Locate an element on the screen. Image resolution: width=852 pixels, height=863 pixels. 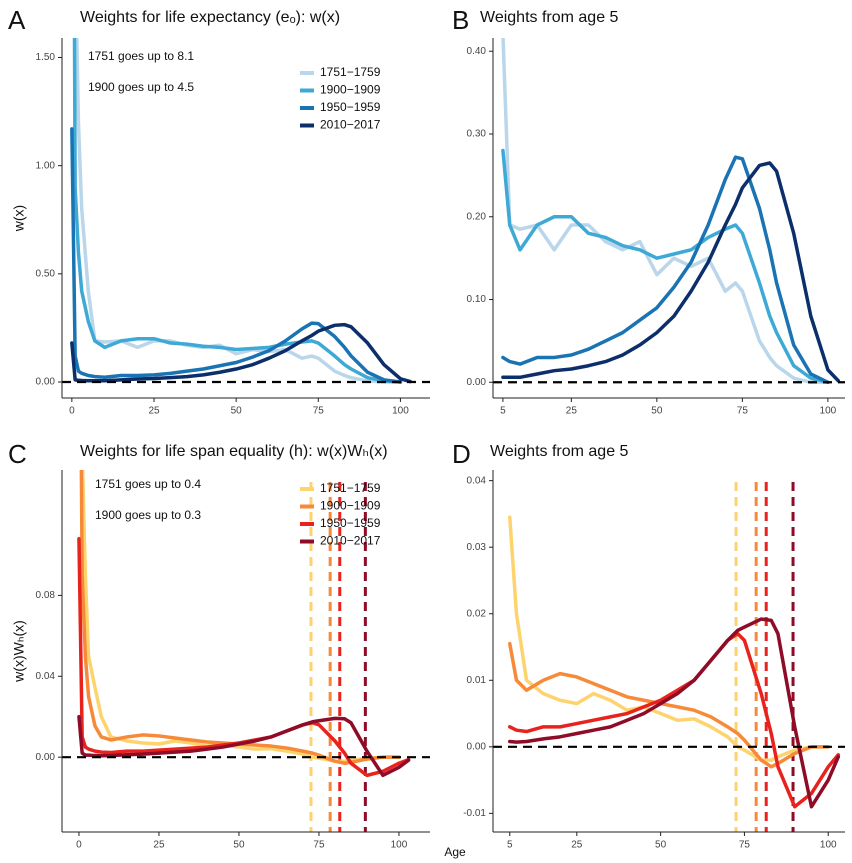
annotation: 1900 goes up to 4.5 is located at coordinates (141, 87).